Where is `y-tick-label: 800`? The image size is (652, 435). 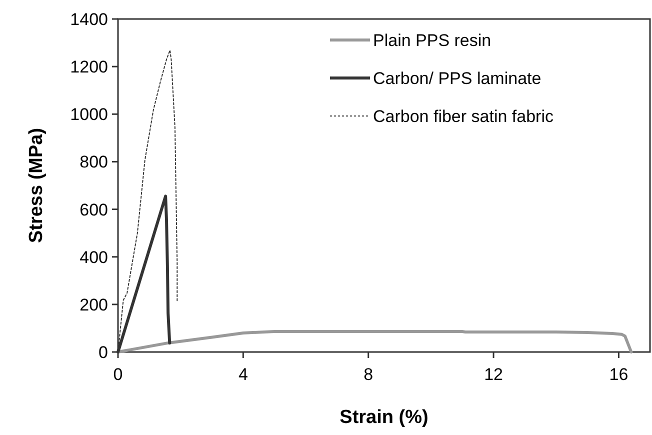
y-tick-label: 800 is located at coordinates (94, 162).